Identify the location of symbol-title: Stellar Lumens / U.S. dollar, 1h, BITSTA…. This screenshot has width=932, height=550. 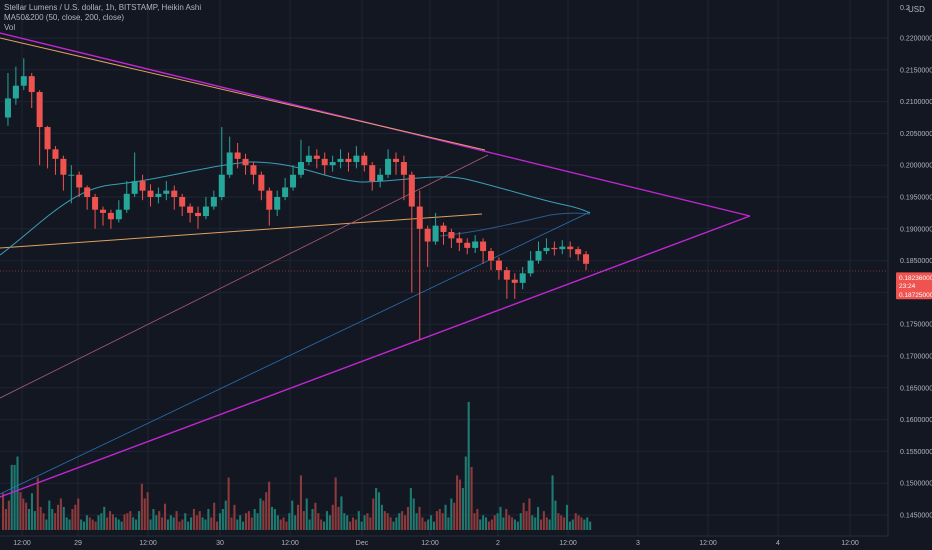
(103, 7).